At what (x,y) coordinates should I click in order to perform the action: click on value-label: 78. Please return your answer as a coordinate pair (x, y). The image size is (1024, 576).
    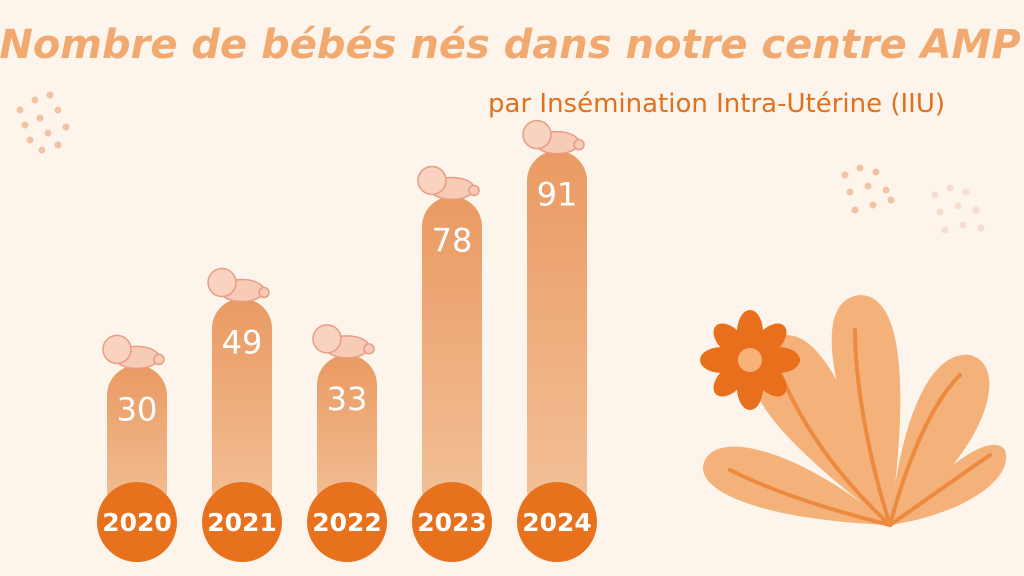
    Looking at the image, I should click on (452, 240).